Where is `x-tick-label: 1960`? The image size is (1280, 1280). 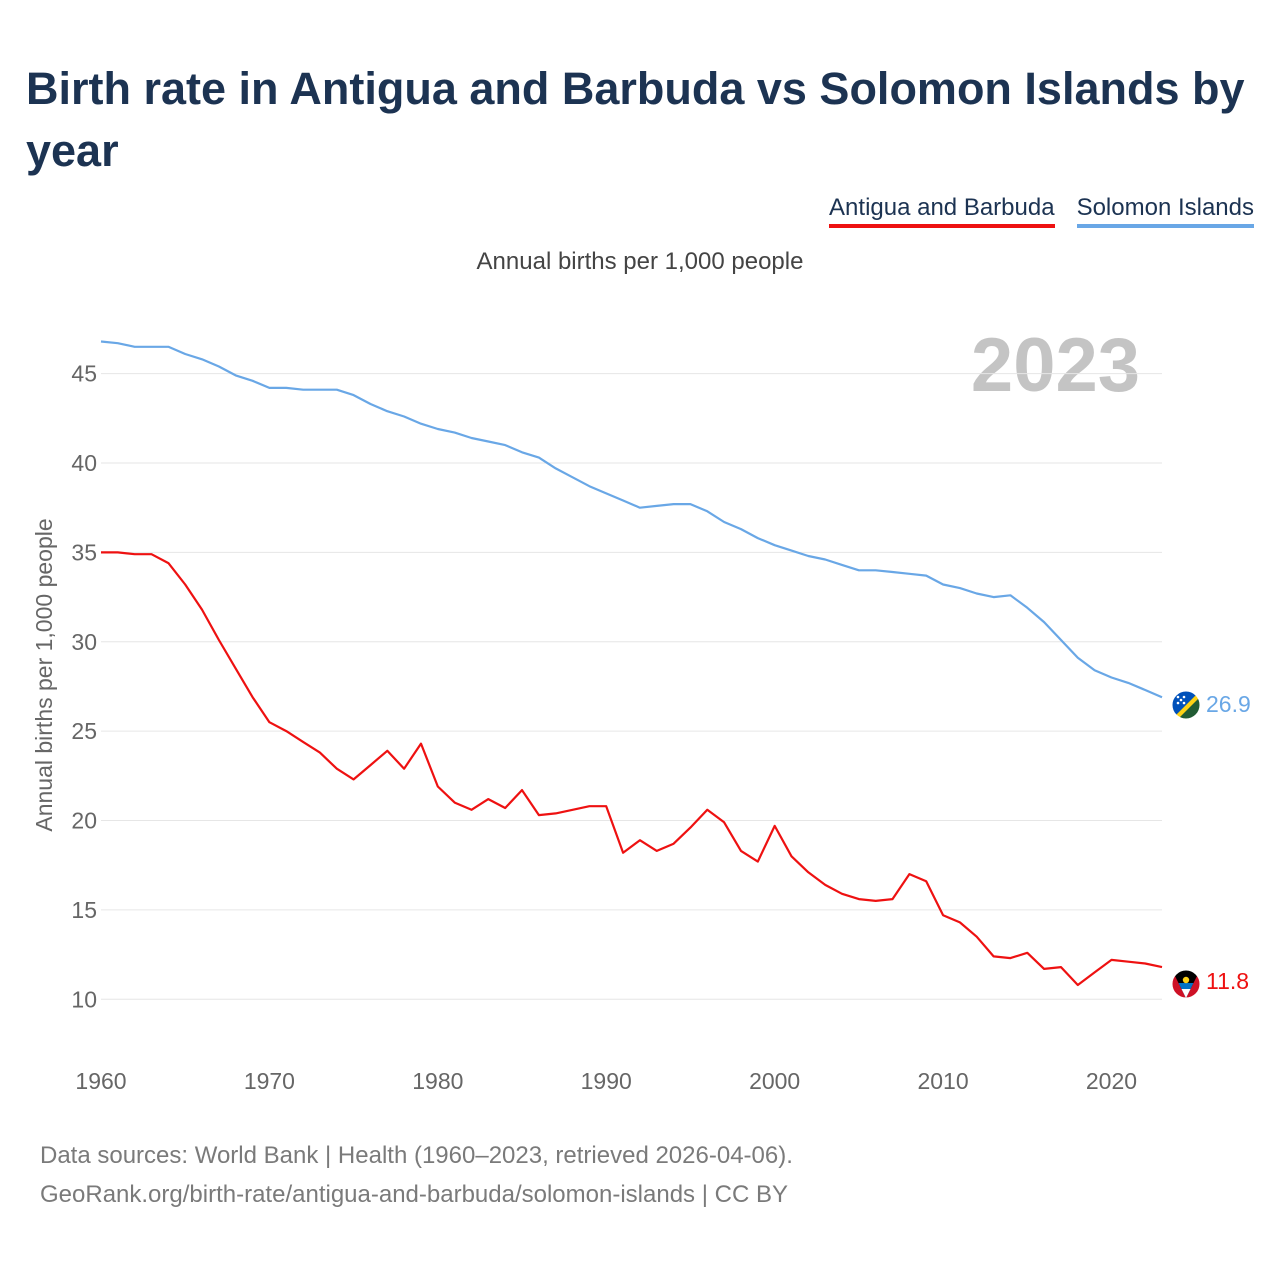 x-tick-label: 1960 is located at coordinates (100, 1081).